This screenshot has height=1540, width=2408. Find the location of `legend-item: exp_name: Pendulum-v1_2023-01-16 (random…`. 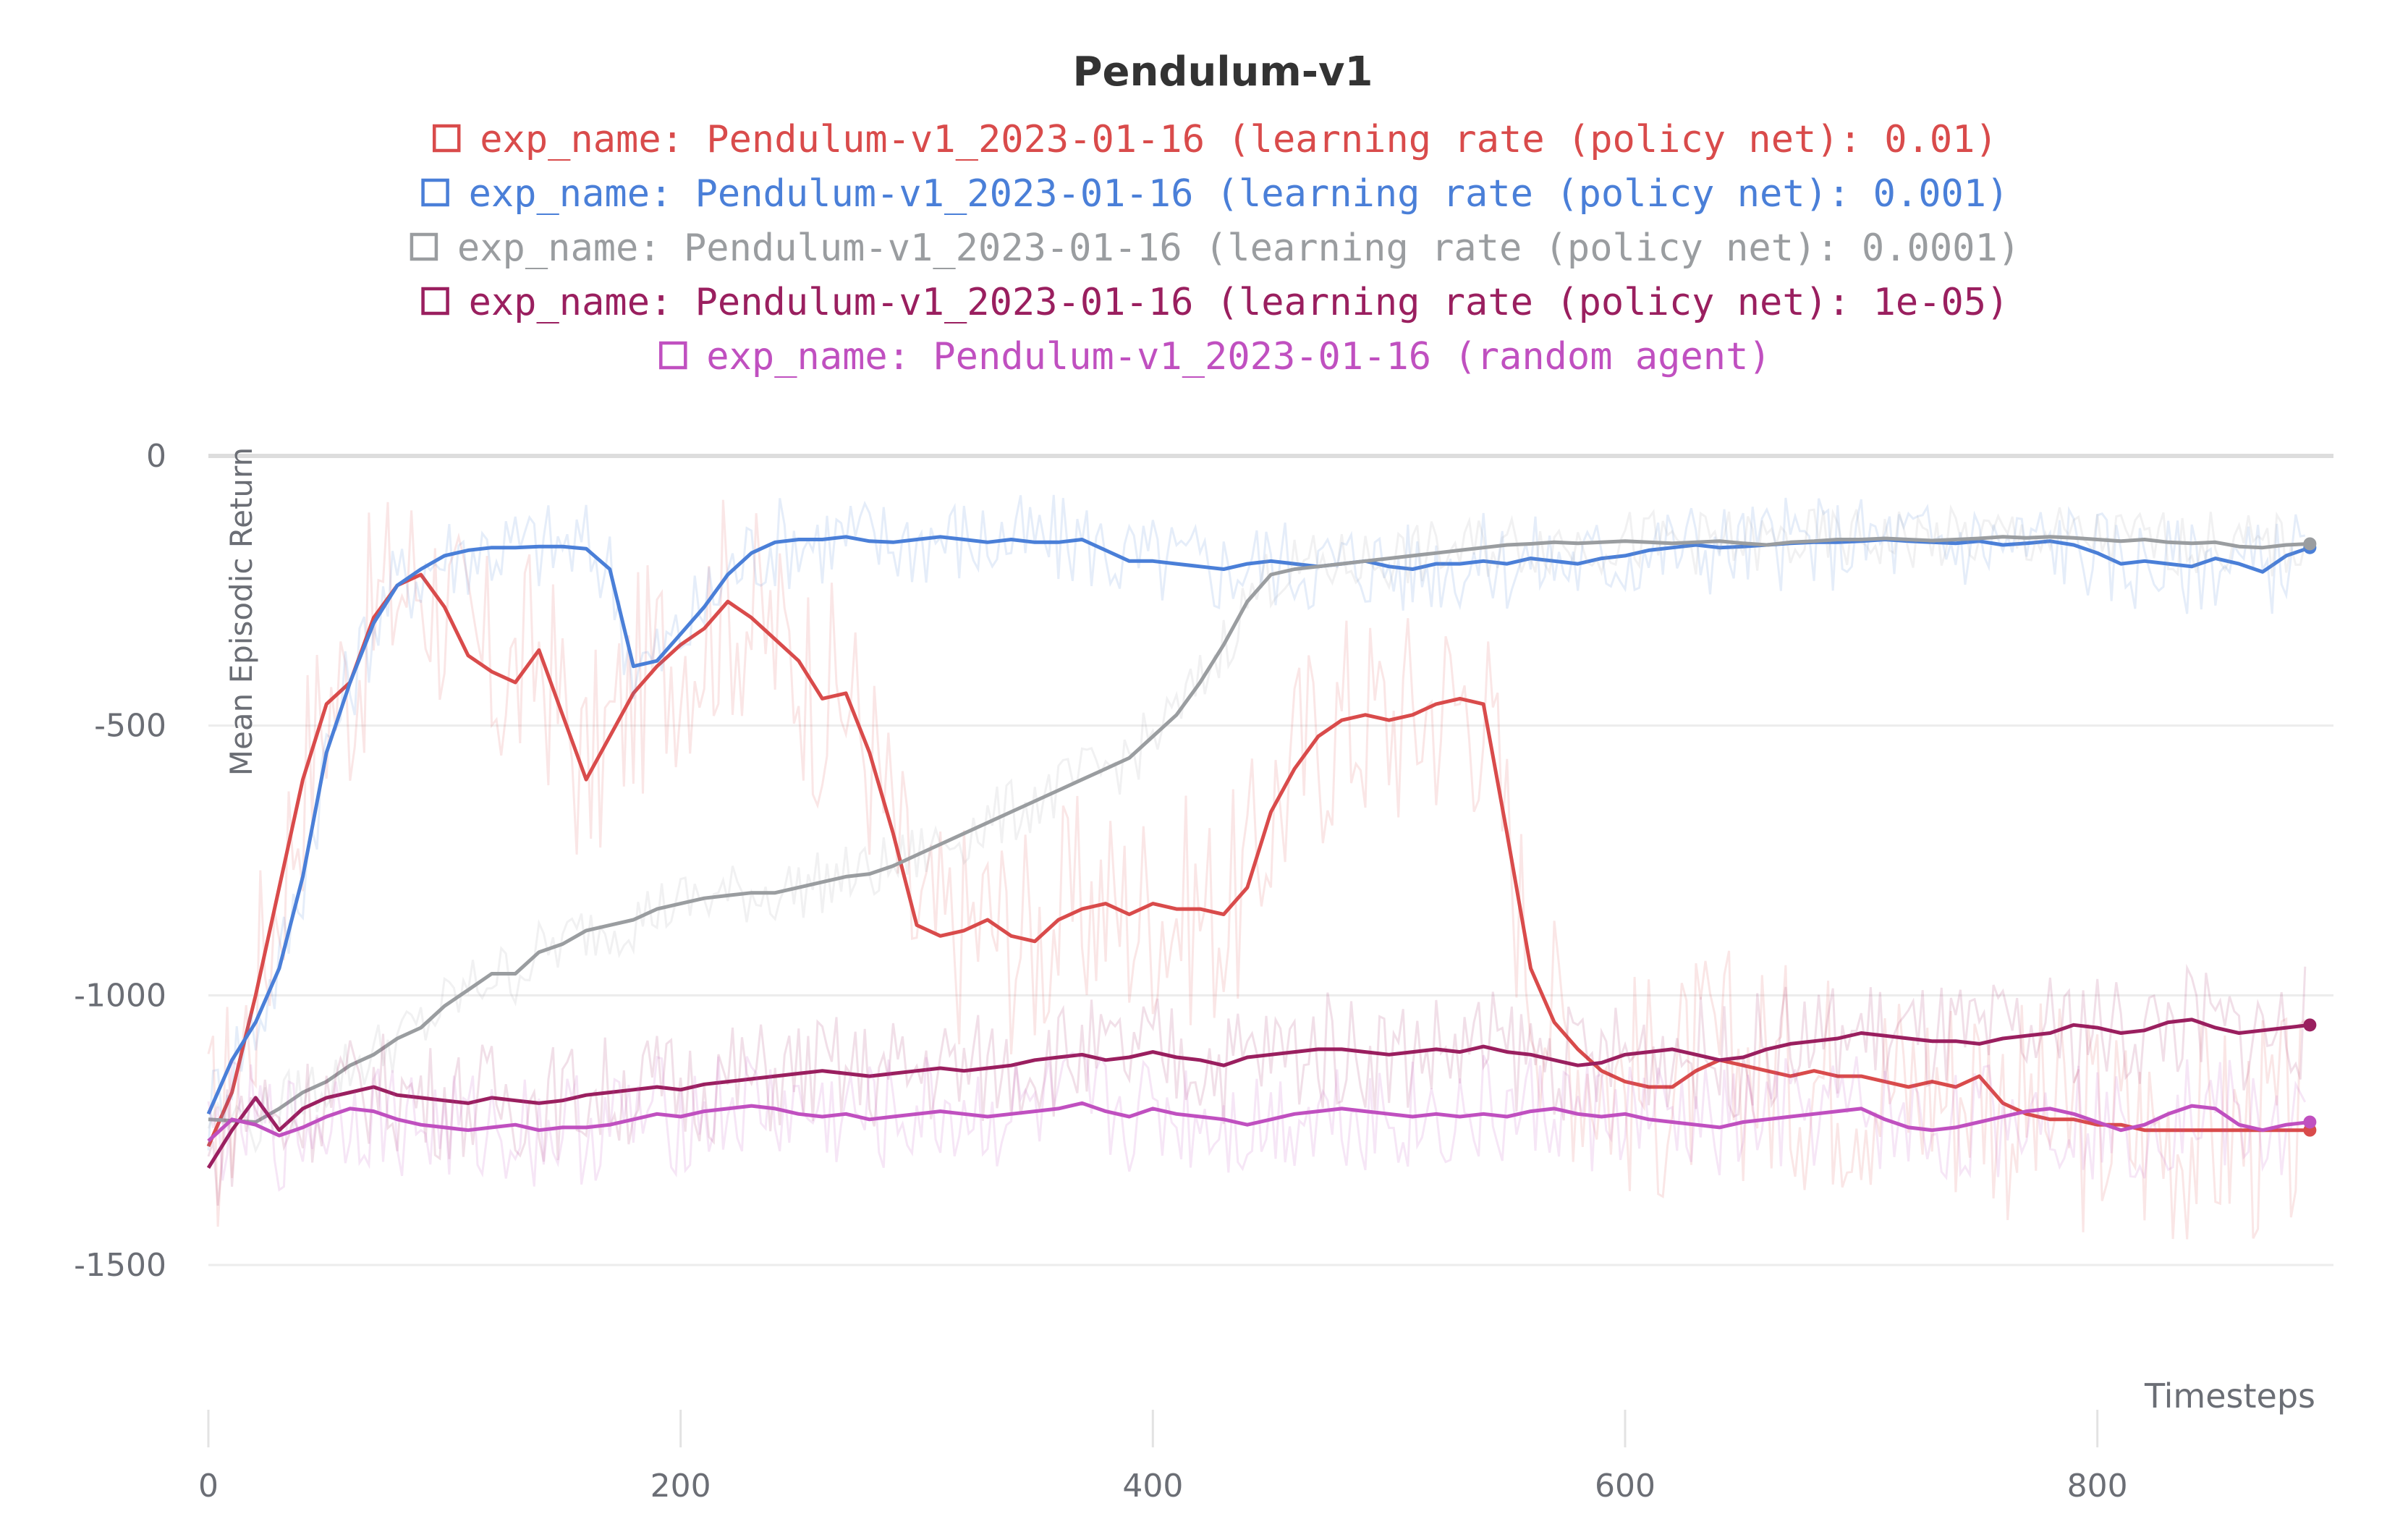

legend-item: exp_name: Pendulum-v1_2023-01-16 (random… is located at coordinates (1215, 356).